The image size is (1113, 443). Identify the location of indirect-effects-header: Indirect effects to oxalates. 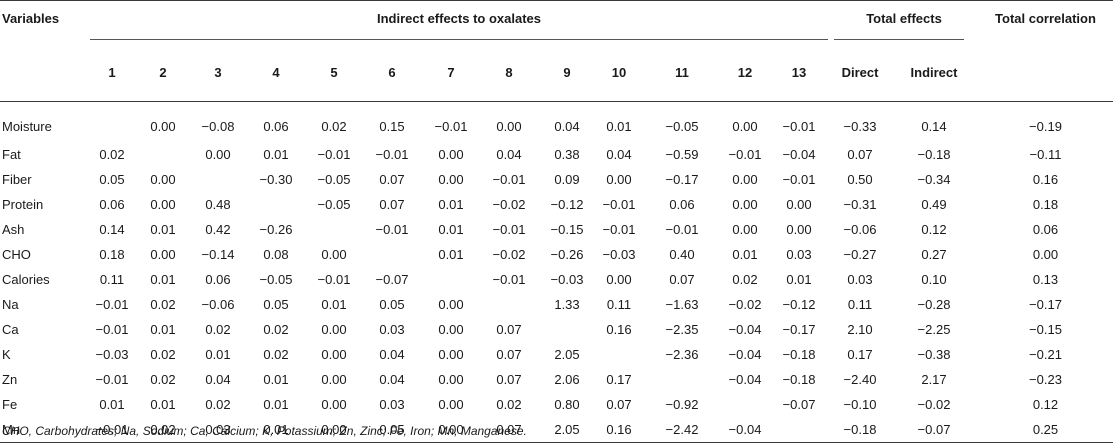
(459, 25).